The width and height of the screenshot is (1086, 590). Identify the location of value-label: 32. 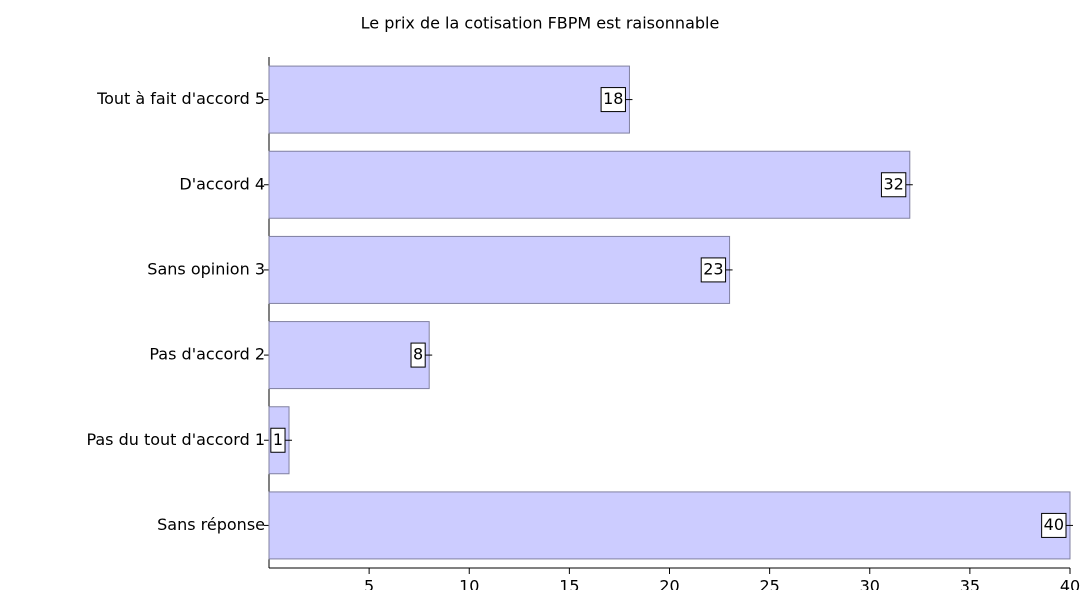
(893, 183).